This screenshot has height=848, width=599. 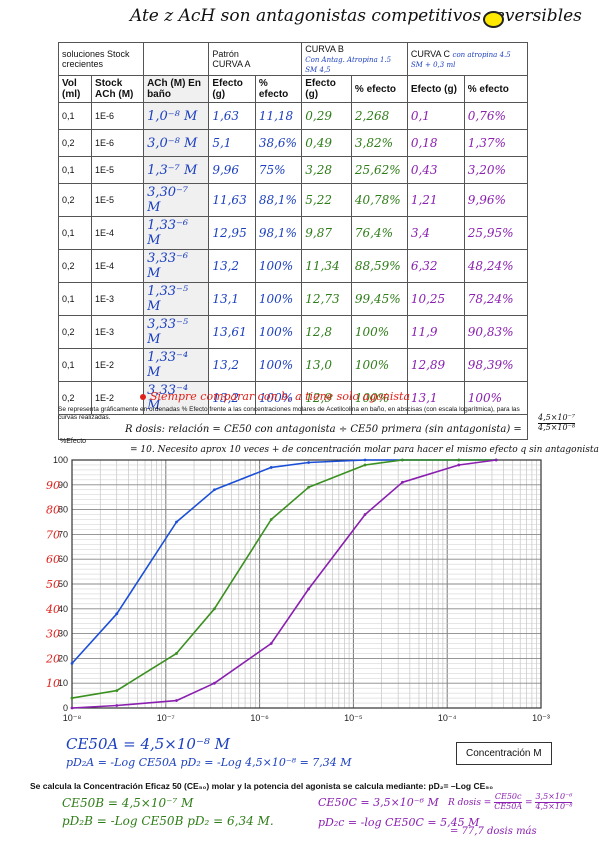 What do you see at coordinates (63, 584) in the screenshot?
I see `y-tick-label: 50` at bounding box center [63, 584].